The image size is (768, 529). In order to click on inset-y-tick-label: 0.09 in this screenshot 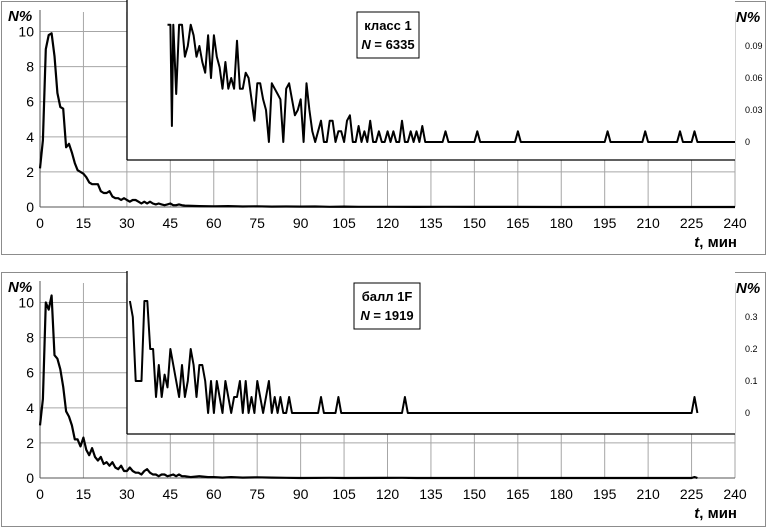, I will do `click(754, 46)`.